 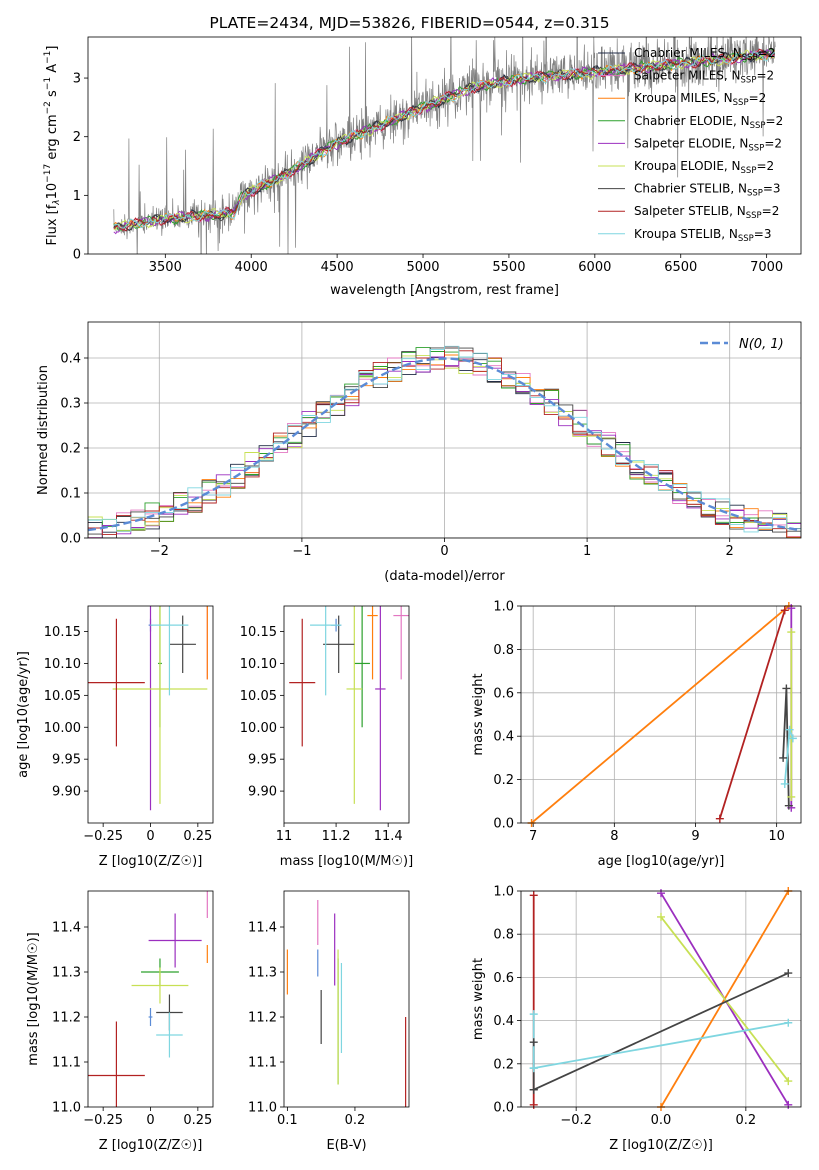 What do you see at coordinates (695, 836) in the screenshot?
I see `x-tick-label: 9` at bounding box center [695, 836].